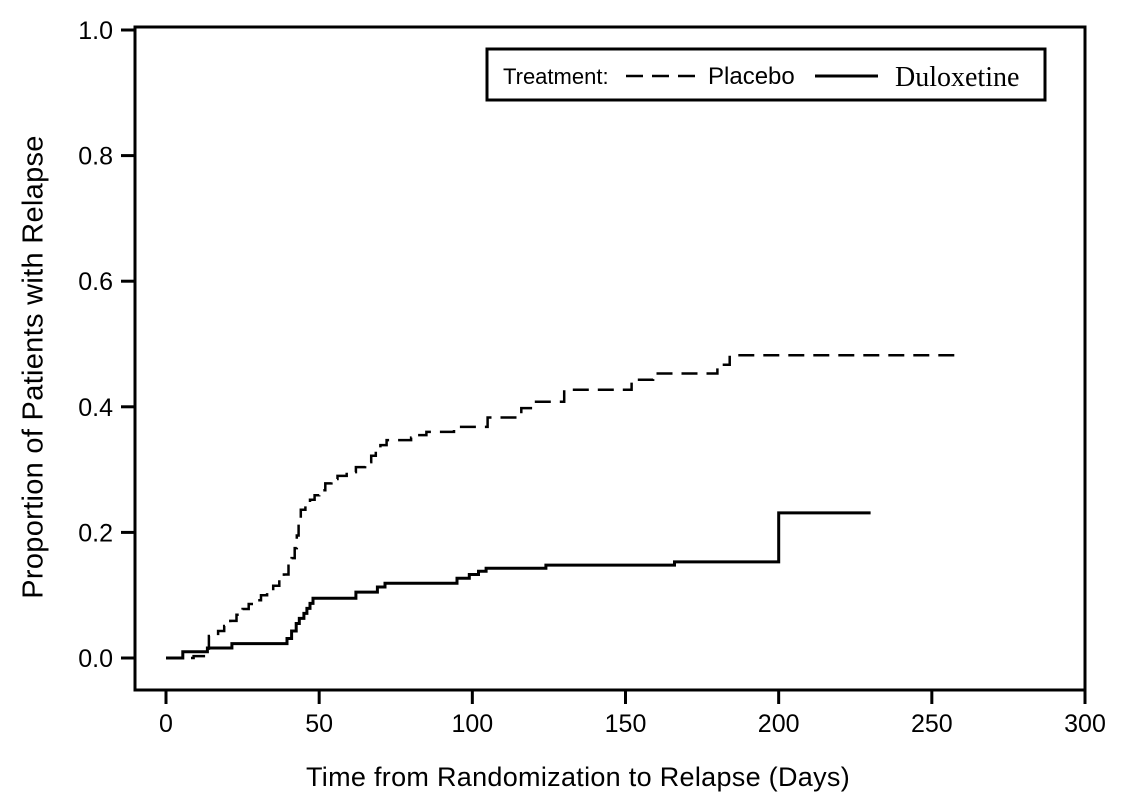 Image resolution: width=1128 pixels, height=810 pixels. What do you see at coordinates (556, 76) in the screenshot?
I see `legend-title: Treatment:` at bounding box center [556, 76].